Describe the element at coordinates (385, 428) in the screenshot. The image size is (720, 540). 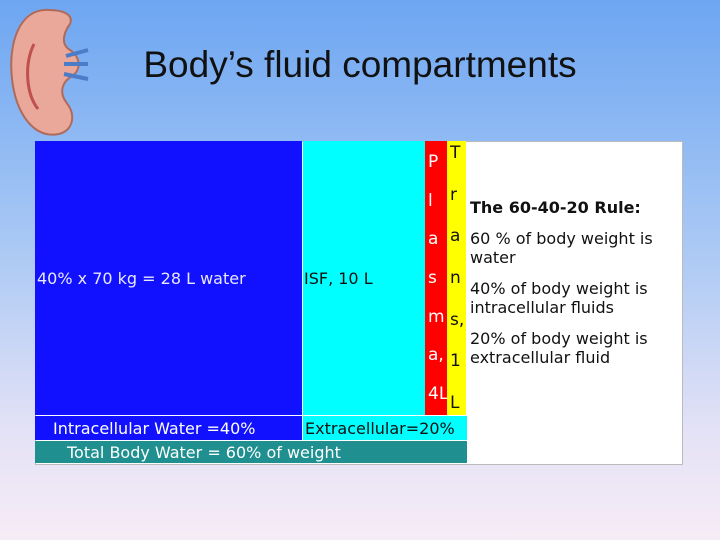
I see `extracellular-label: Extracellular=20%` at that location.